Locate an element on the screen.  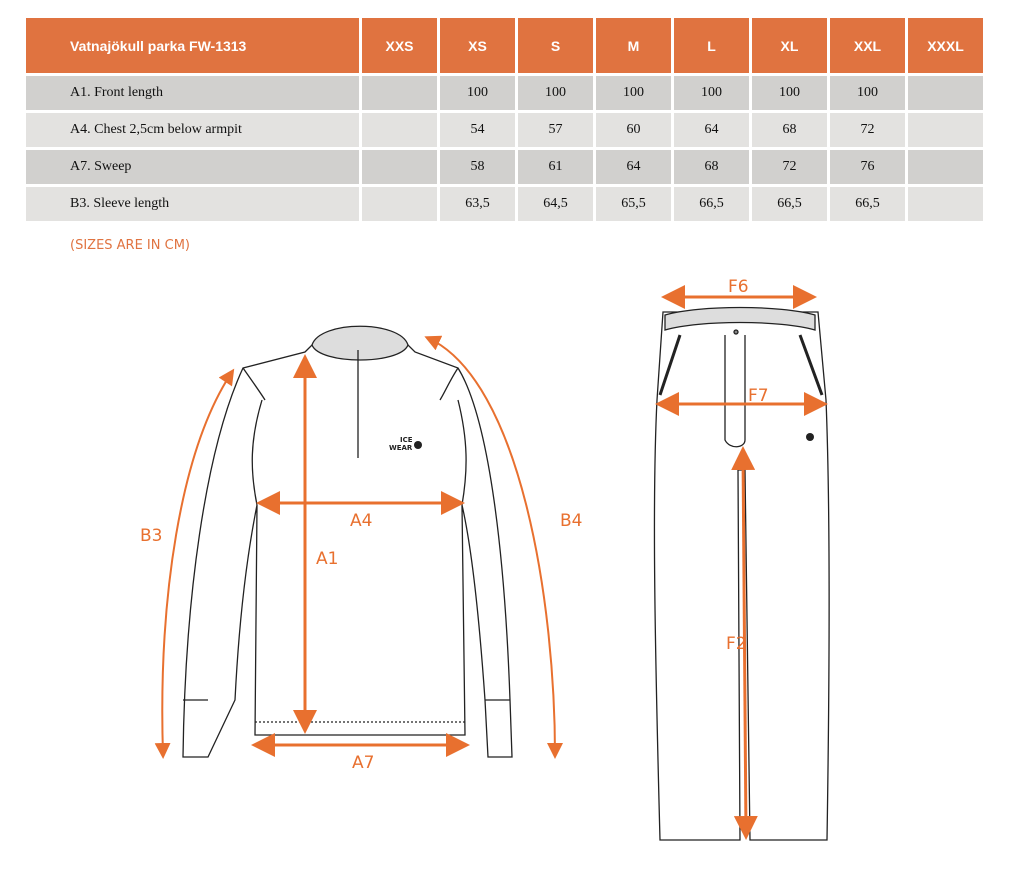
size-header: S is located at coordinates (555, 45).